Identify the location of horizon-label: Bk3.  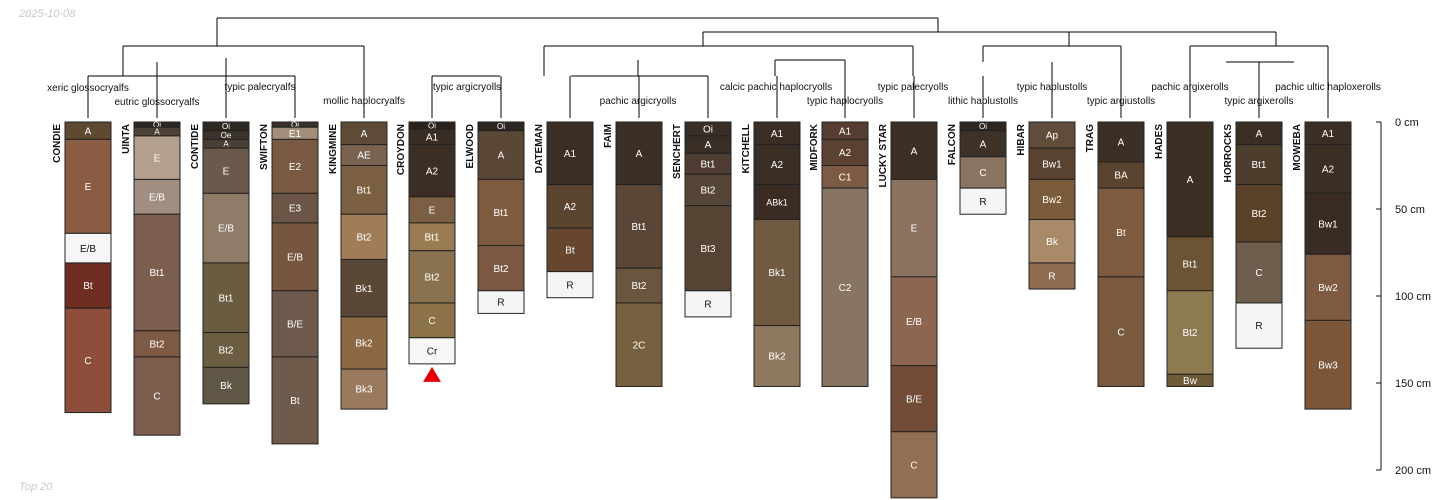
(364, 390).